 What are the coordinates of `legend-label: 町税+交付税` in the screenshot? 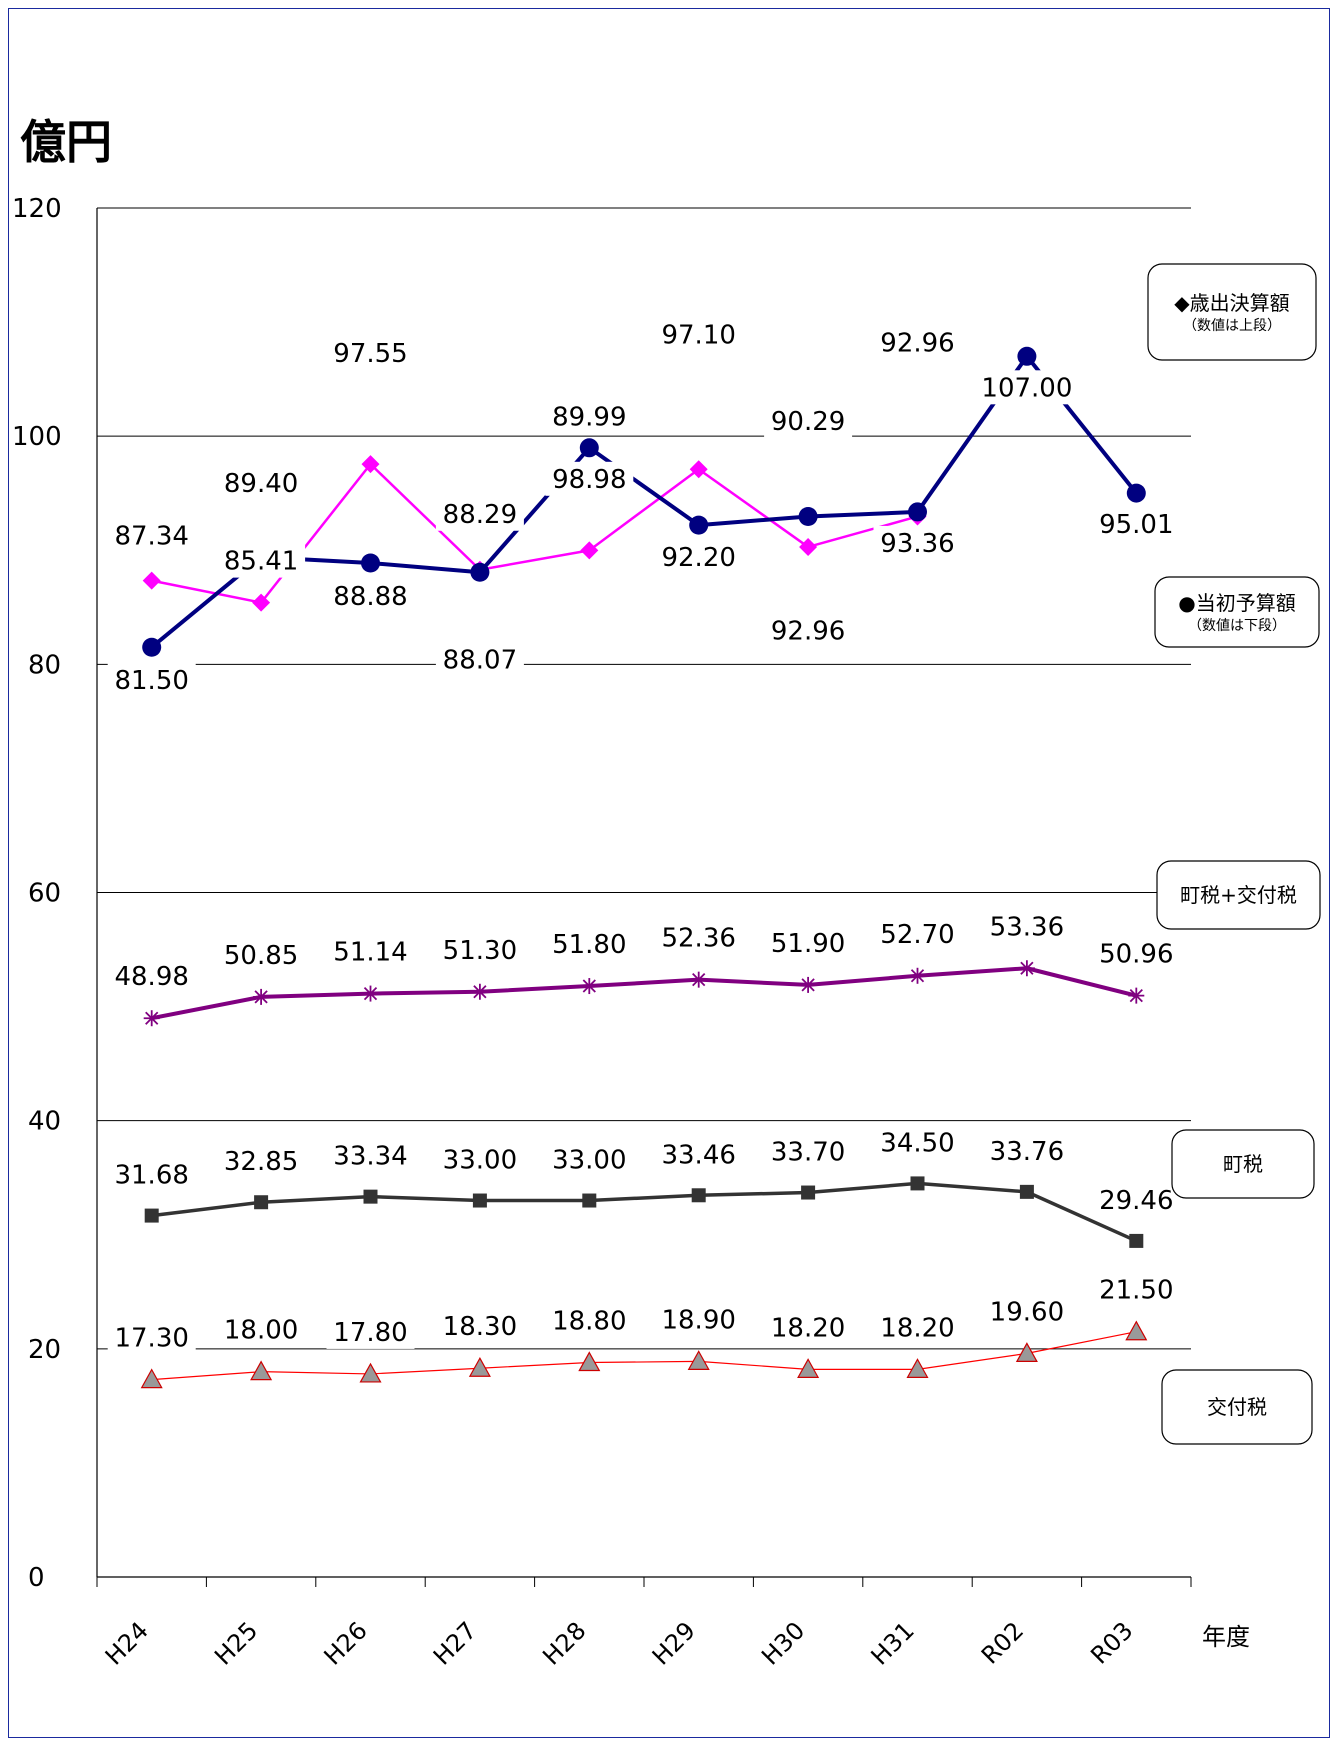 It's located at (1238, 895).